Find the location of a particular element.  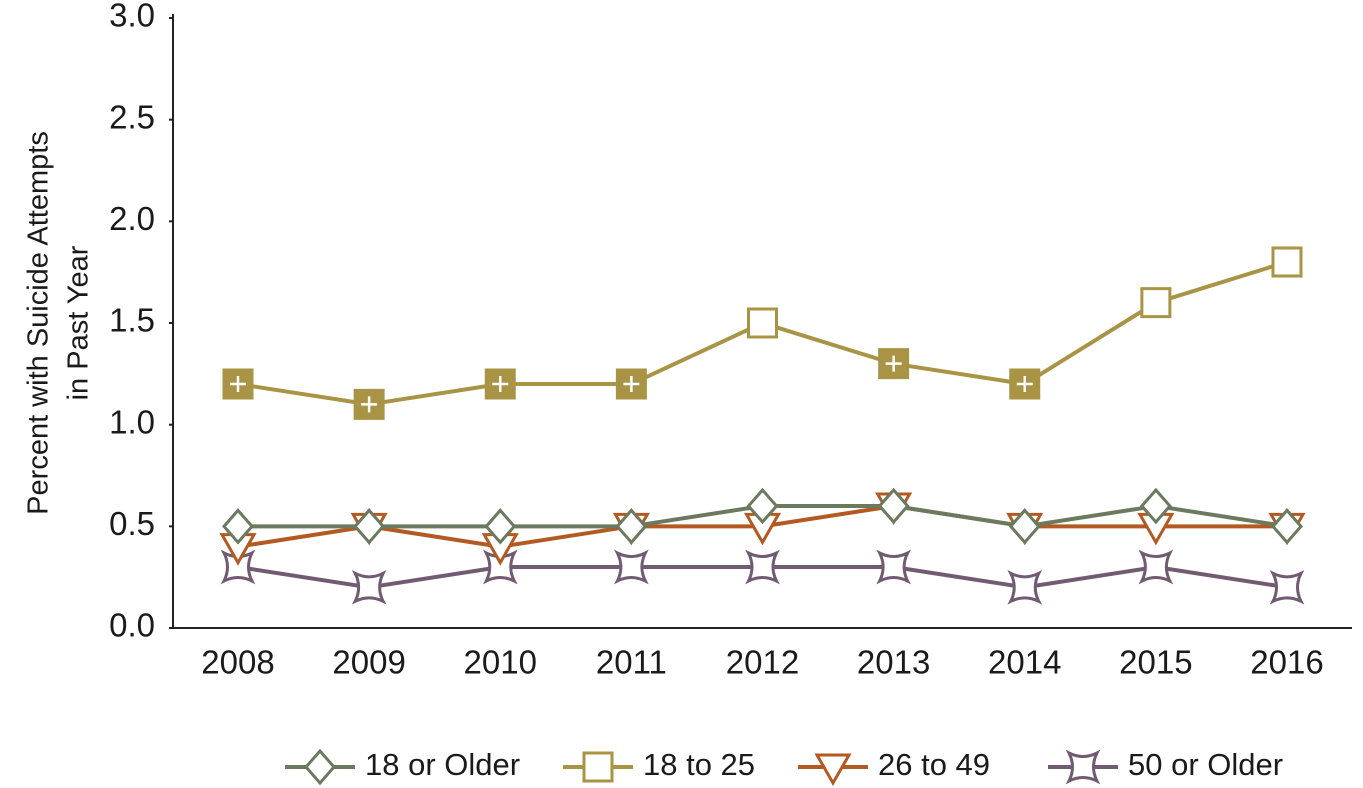

x-tick-label: 2011 is located at coordinates (631, 662).